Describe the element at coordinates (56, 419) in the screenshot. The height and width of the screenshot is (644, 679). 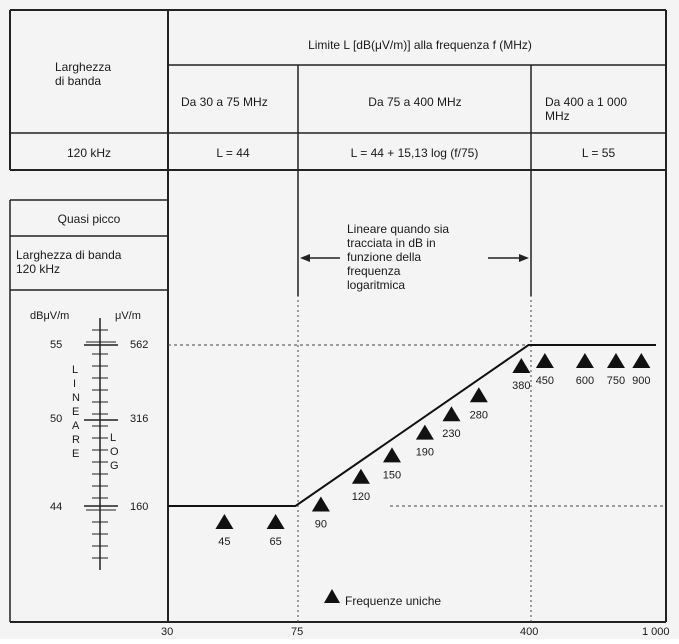
I see `db-value-50: 50` at that location.